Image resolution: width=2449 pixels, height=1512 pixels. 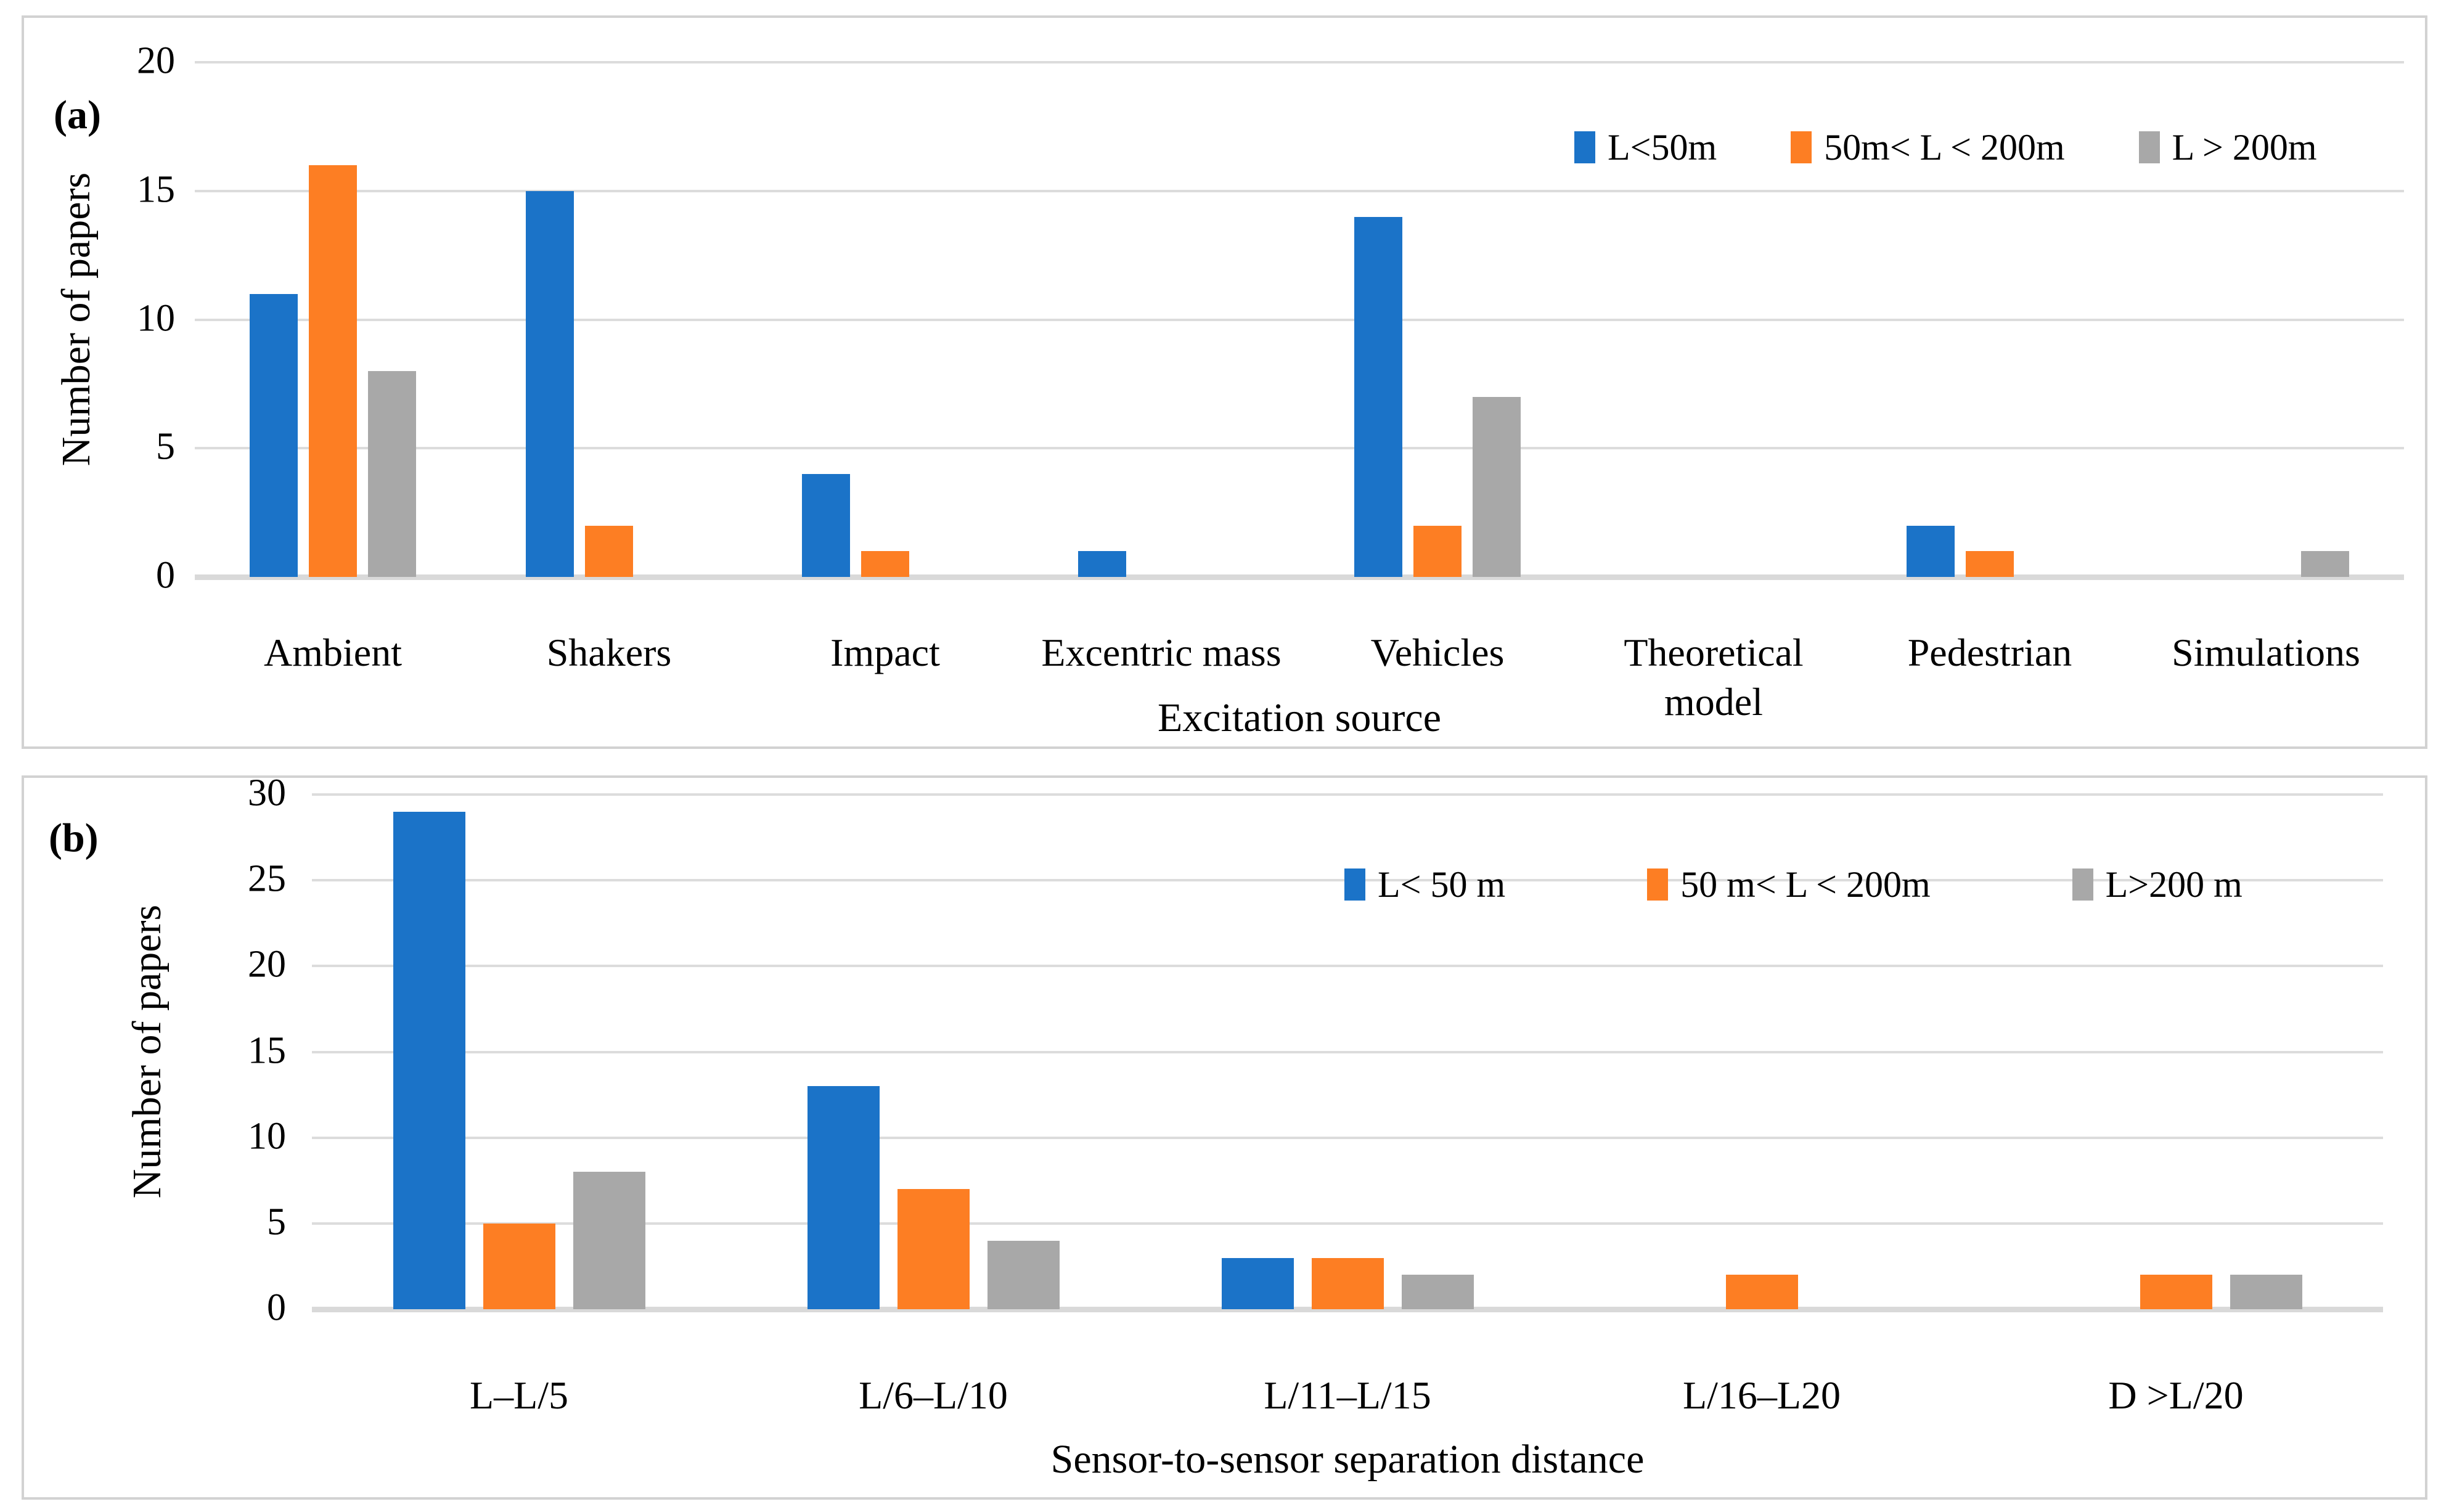 I want to click on legend-item: L>200 m, so click(x=2157, y=885).